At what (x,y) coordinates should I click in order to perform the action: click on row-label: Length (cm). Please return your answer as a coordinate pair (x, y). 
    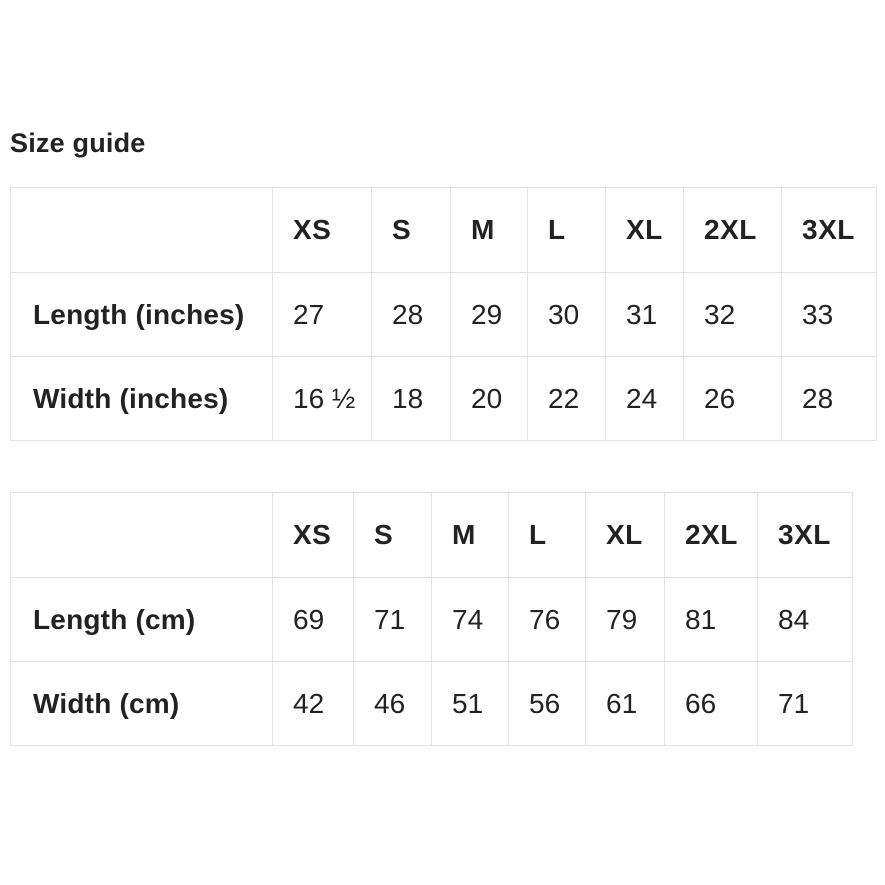
    Looking at the image, I should click on (141, 619).